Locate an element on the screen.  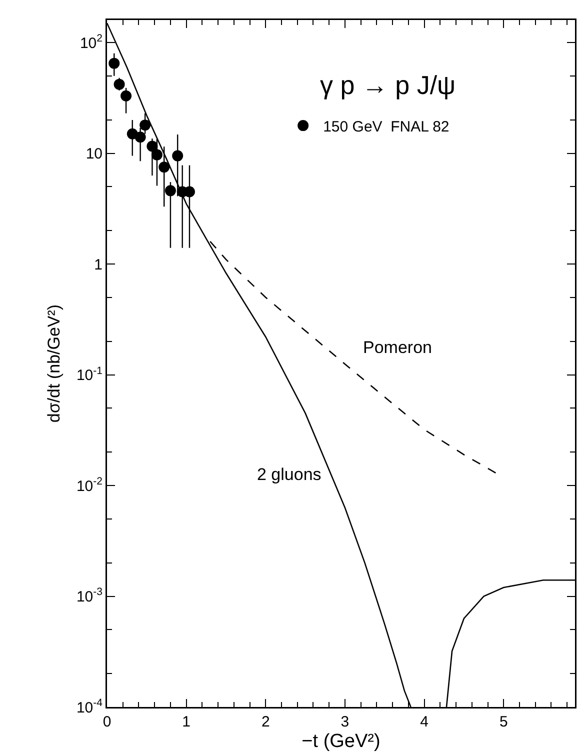
y-tick-label: 10 is located at coordinates (94, 154).